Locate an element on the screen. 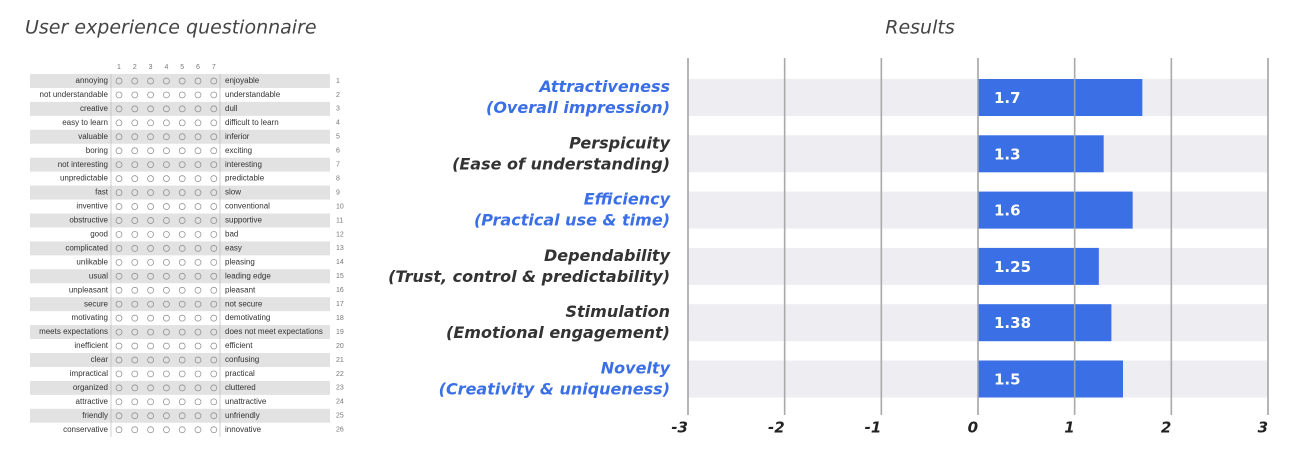 The height and width of the screenshot is (461, 1295). right-term: confusing is located at coordinates (242, 359).